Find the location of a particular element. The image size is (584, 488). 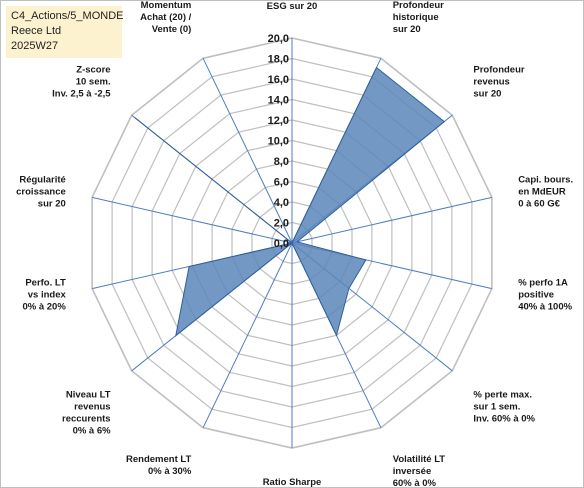

tick-label: 18,0 is located at coordinates (278, 60).